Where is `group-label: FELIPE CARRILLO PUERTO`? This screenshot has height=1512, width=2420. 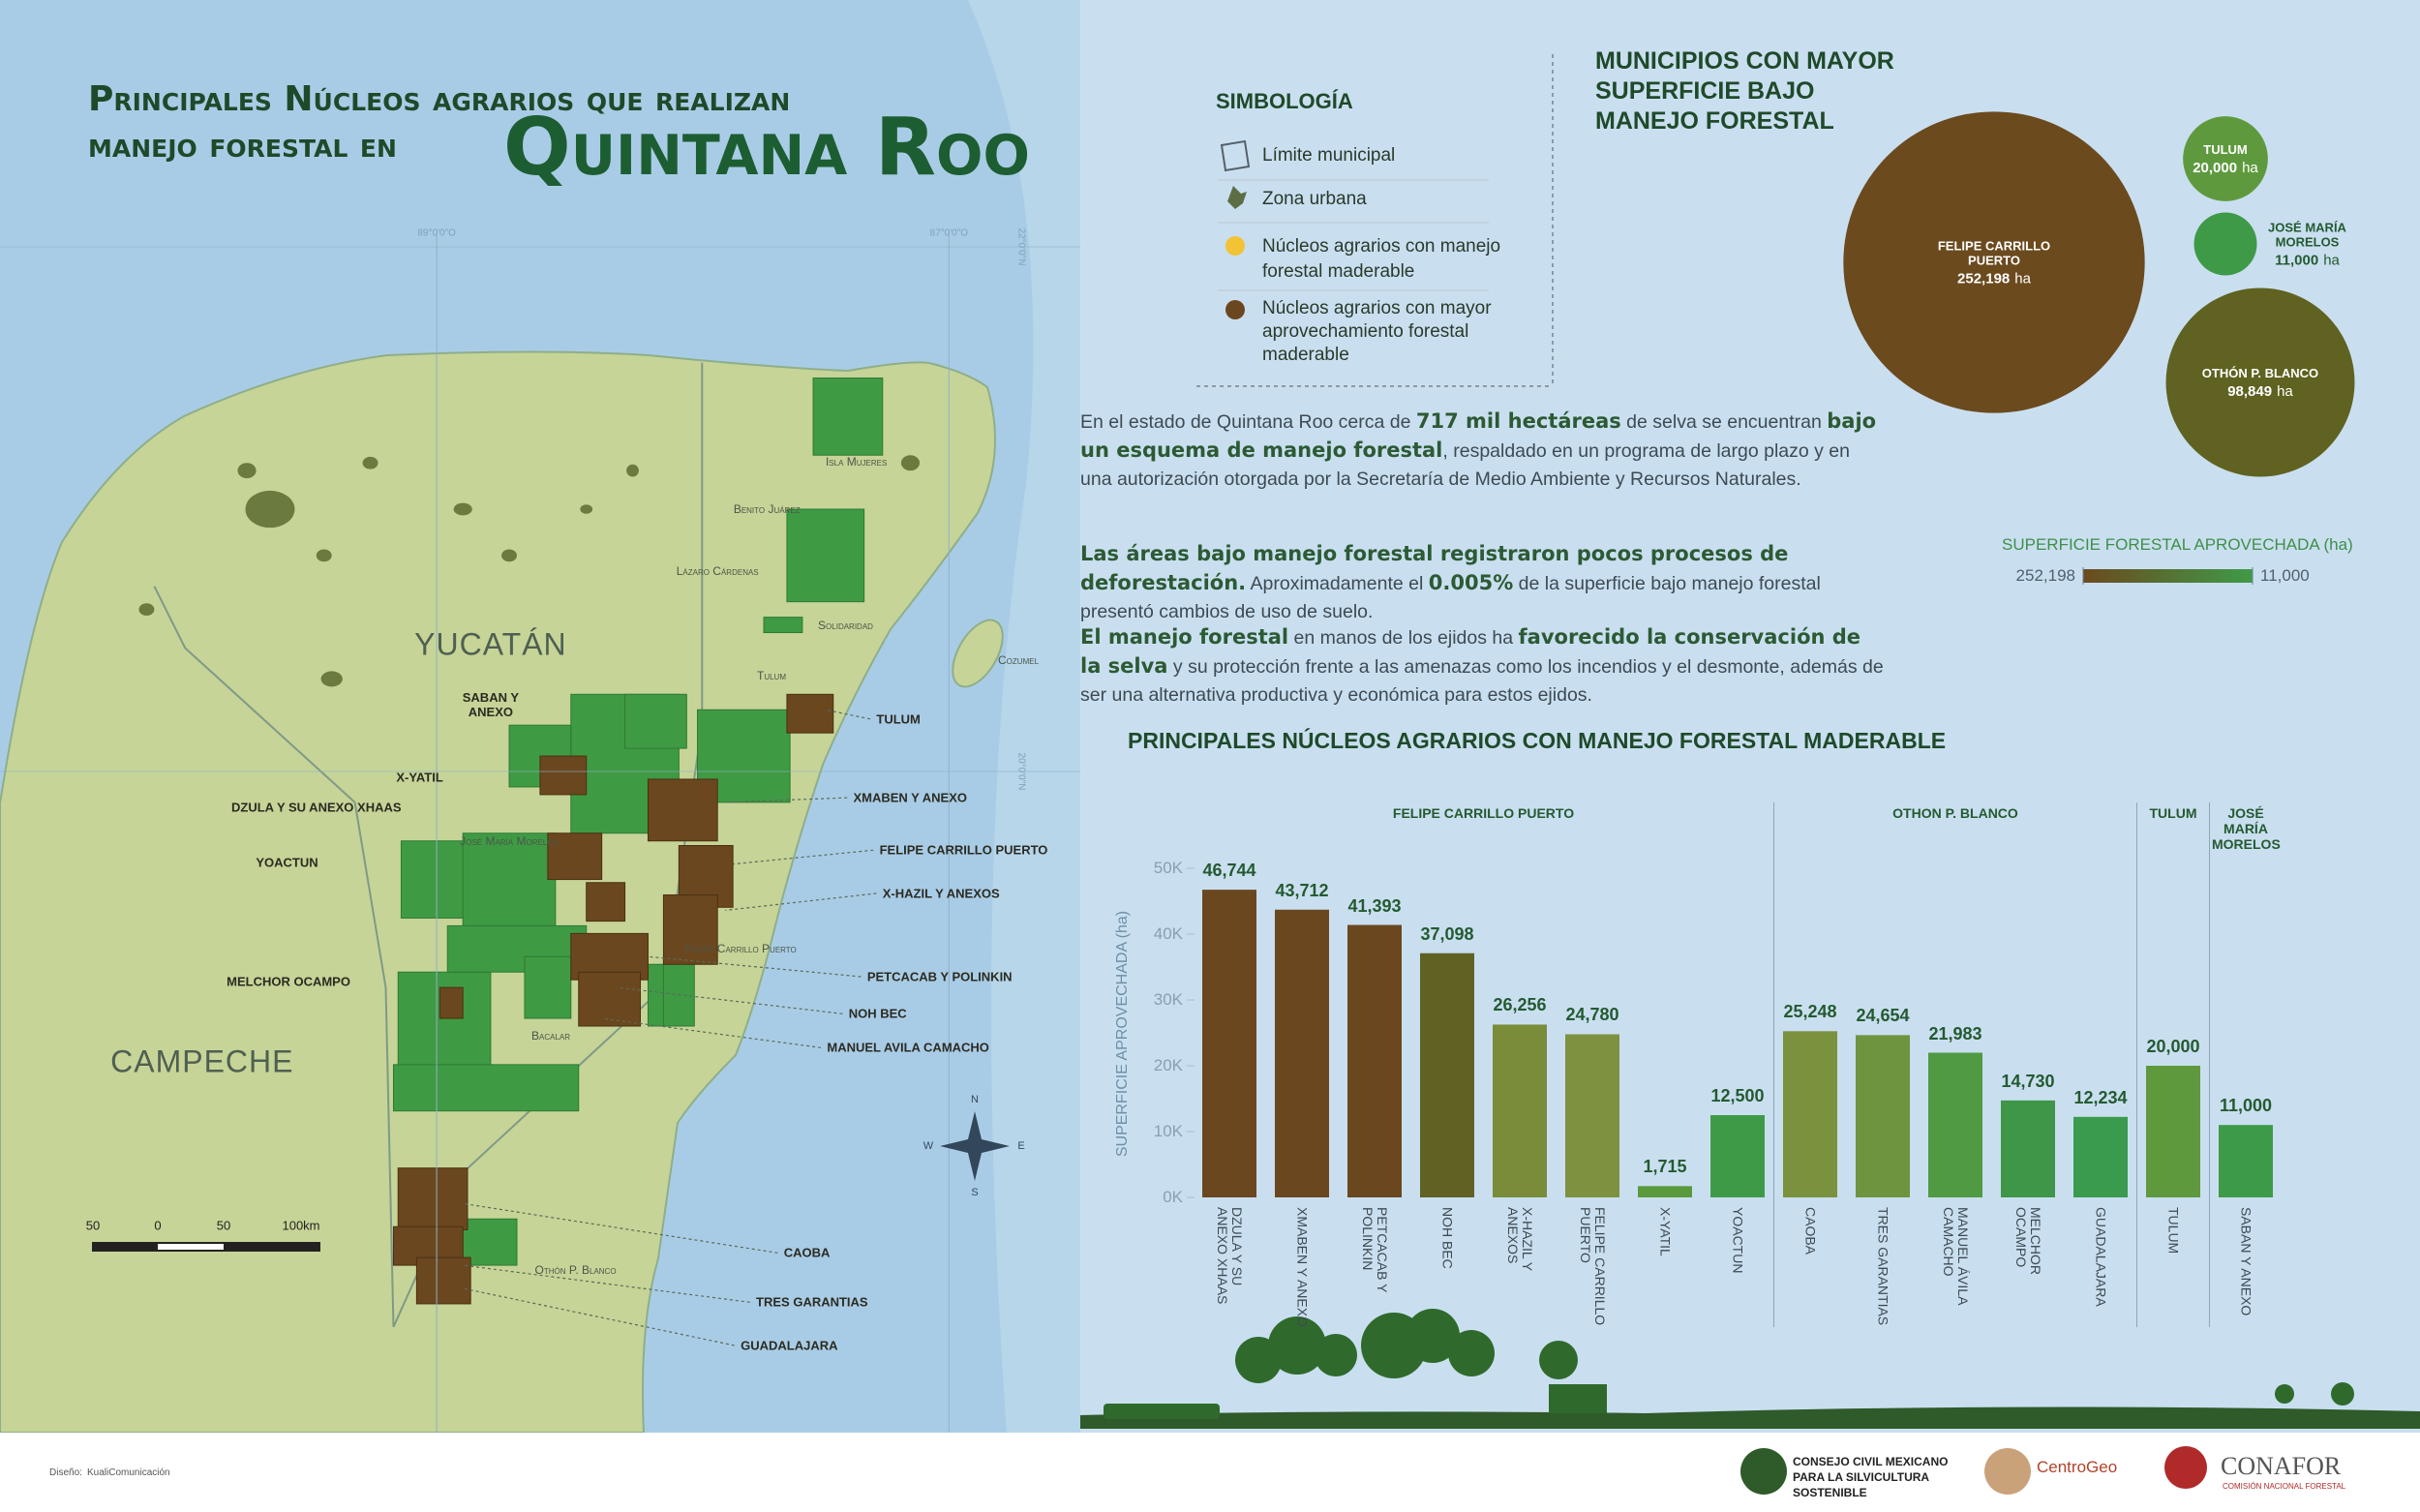
group-label: FELIPE CARRILLO PUERTO is located at coordinates (1483, 813).